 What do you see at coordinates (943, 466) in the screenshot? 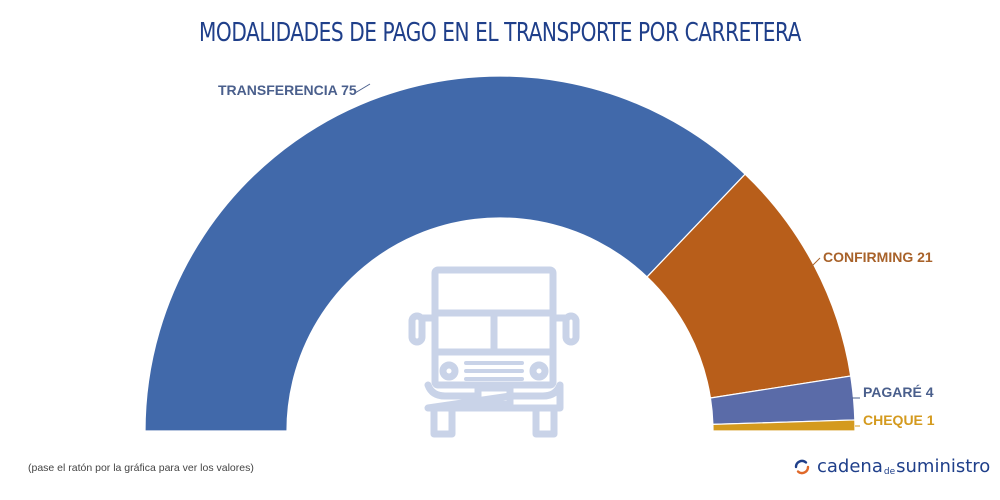
I see `logo-text-suministro: suministro` at bounding box center [943, 466].